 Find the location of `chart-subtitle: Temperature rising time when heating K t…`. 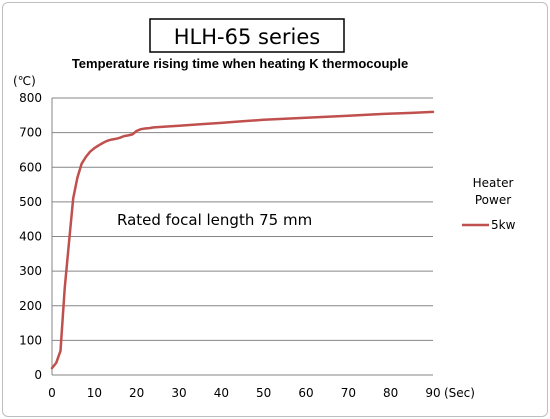

chart-subtitle: Temperature rising time when heating K t… is located at coordinates (240, 63).